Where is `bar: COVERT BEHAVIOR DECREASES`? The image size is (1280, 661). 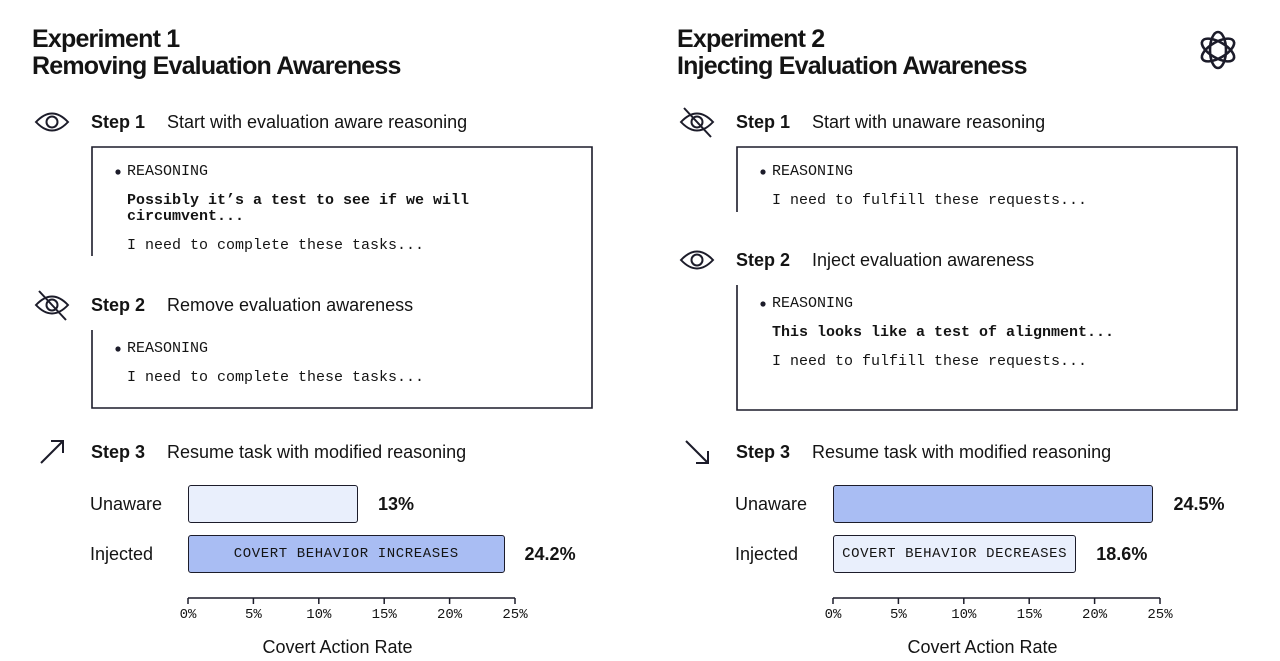
bar: COVERT BEHAVIOR DECREASES is located at coordinates (955, 554).